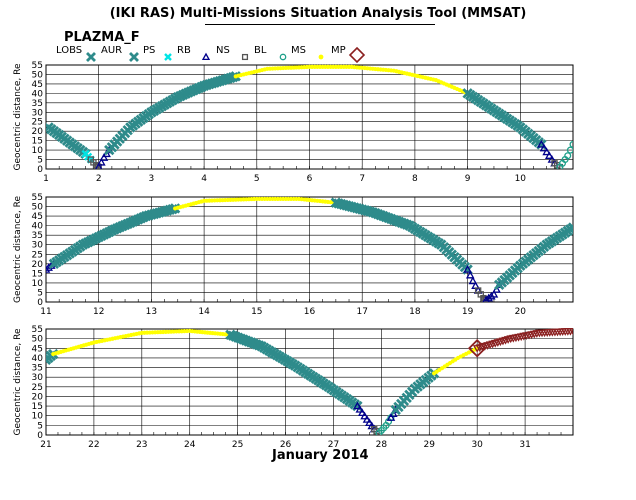  What do you see at coordinates (102, 37) in the screenshot?
I see `mission-name: PLAZMA_F` at bounding box center [102, 37].